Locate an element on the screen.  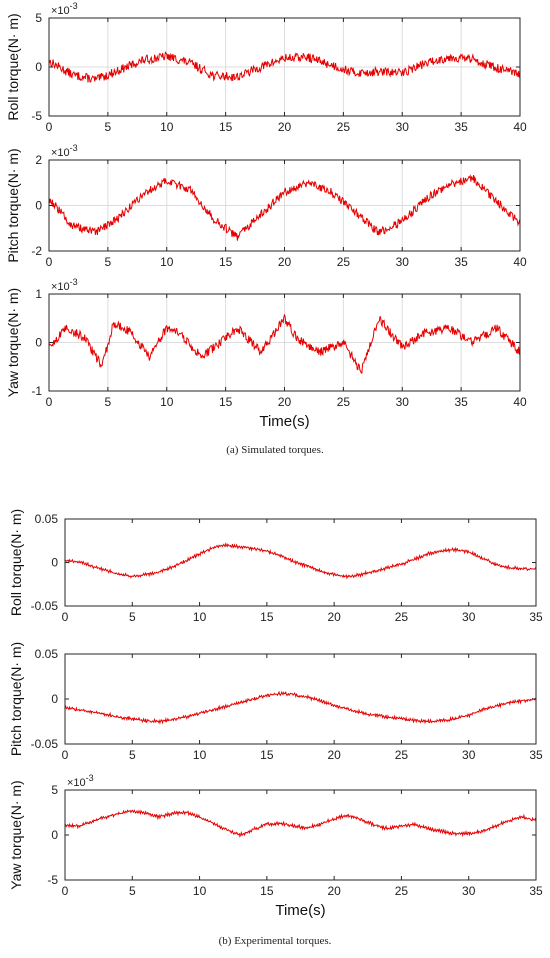
y-tick-label: 2 is located at coordinates (38, 160).